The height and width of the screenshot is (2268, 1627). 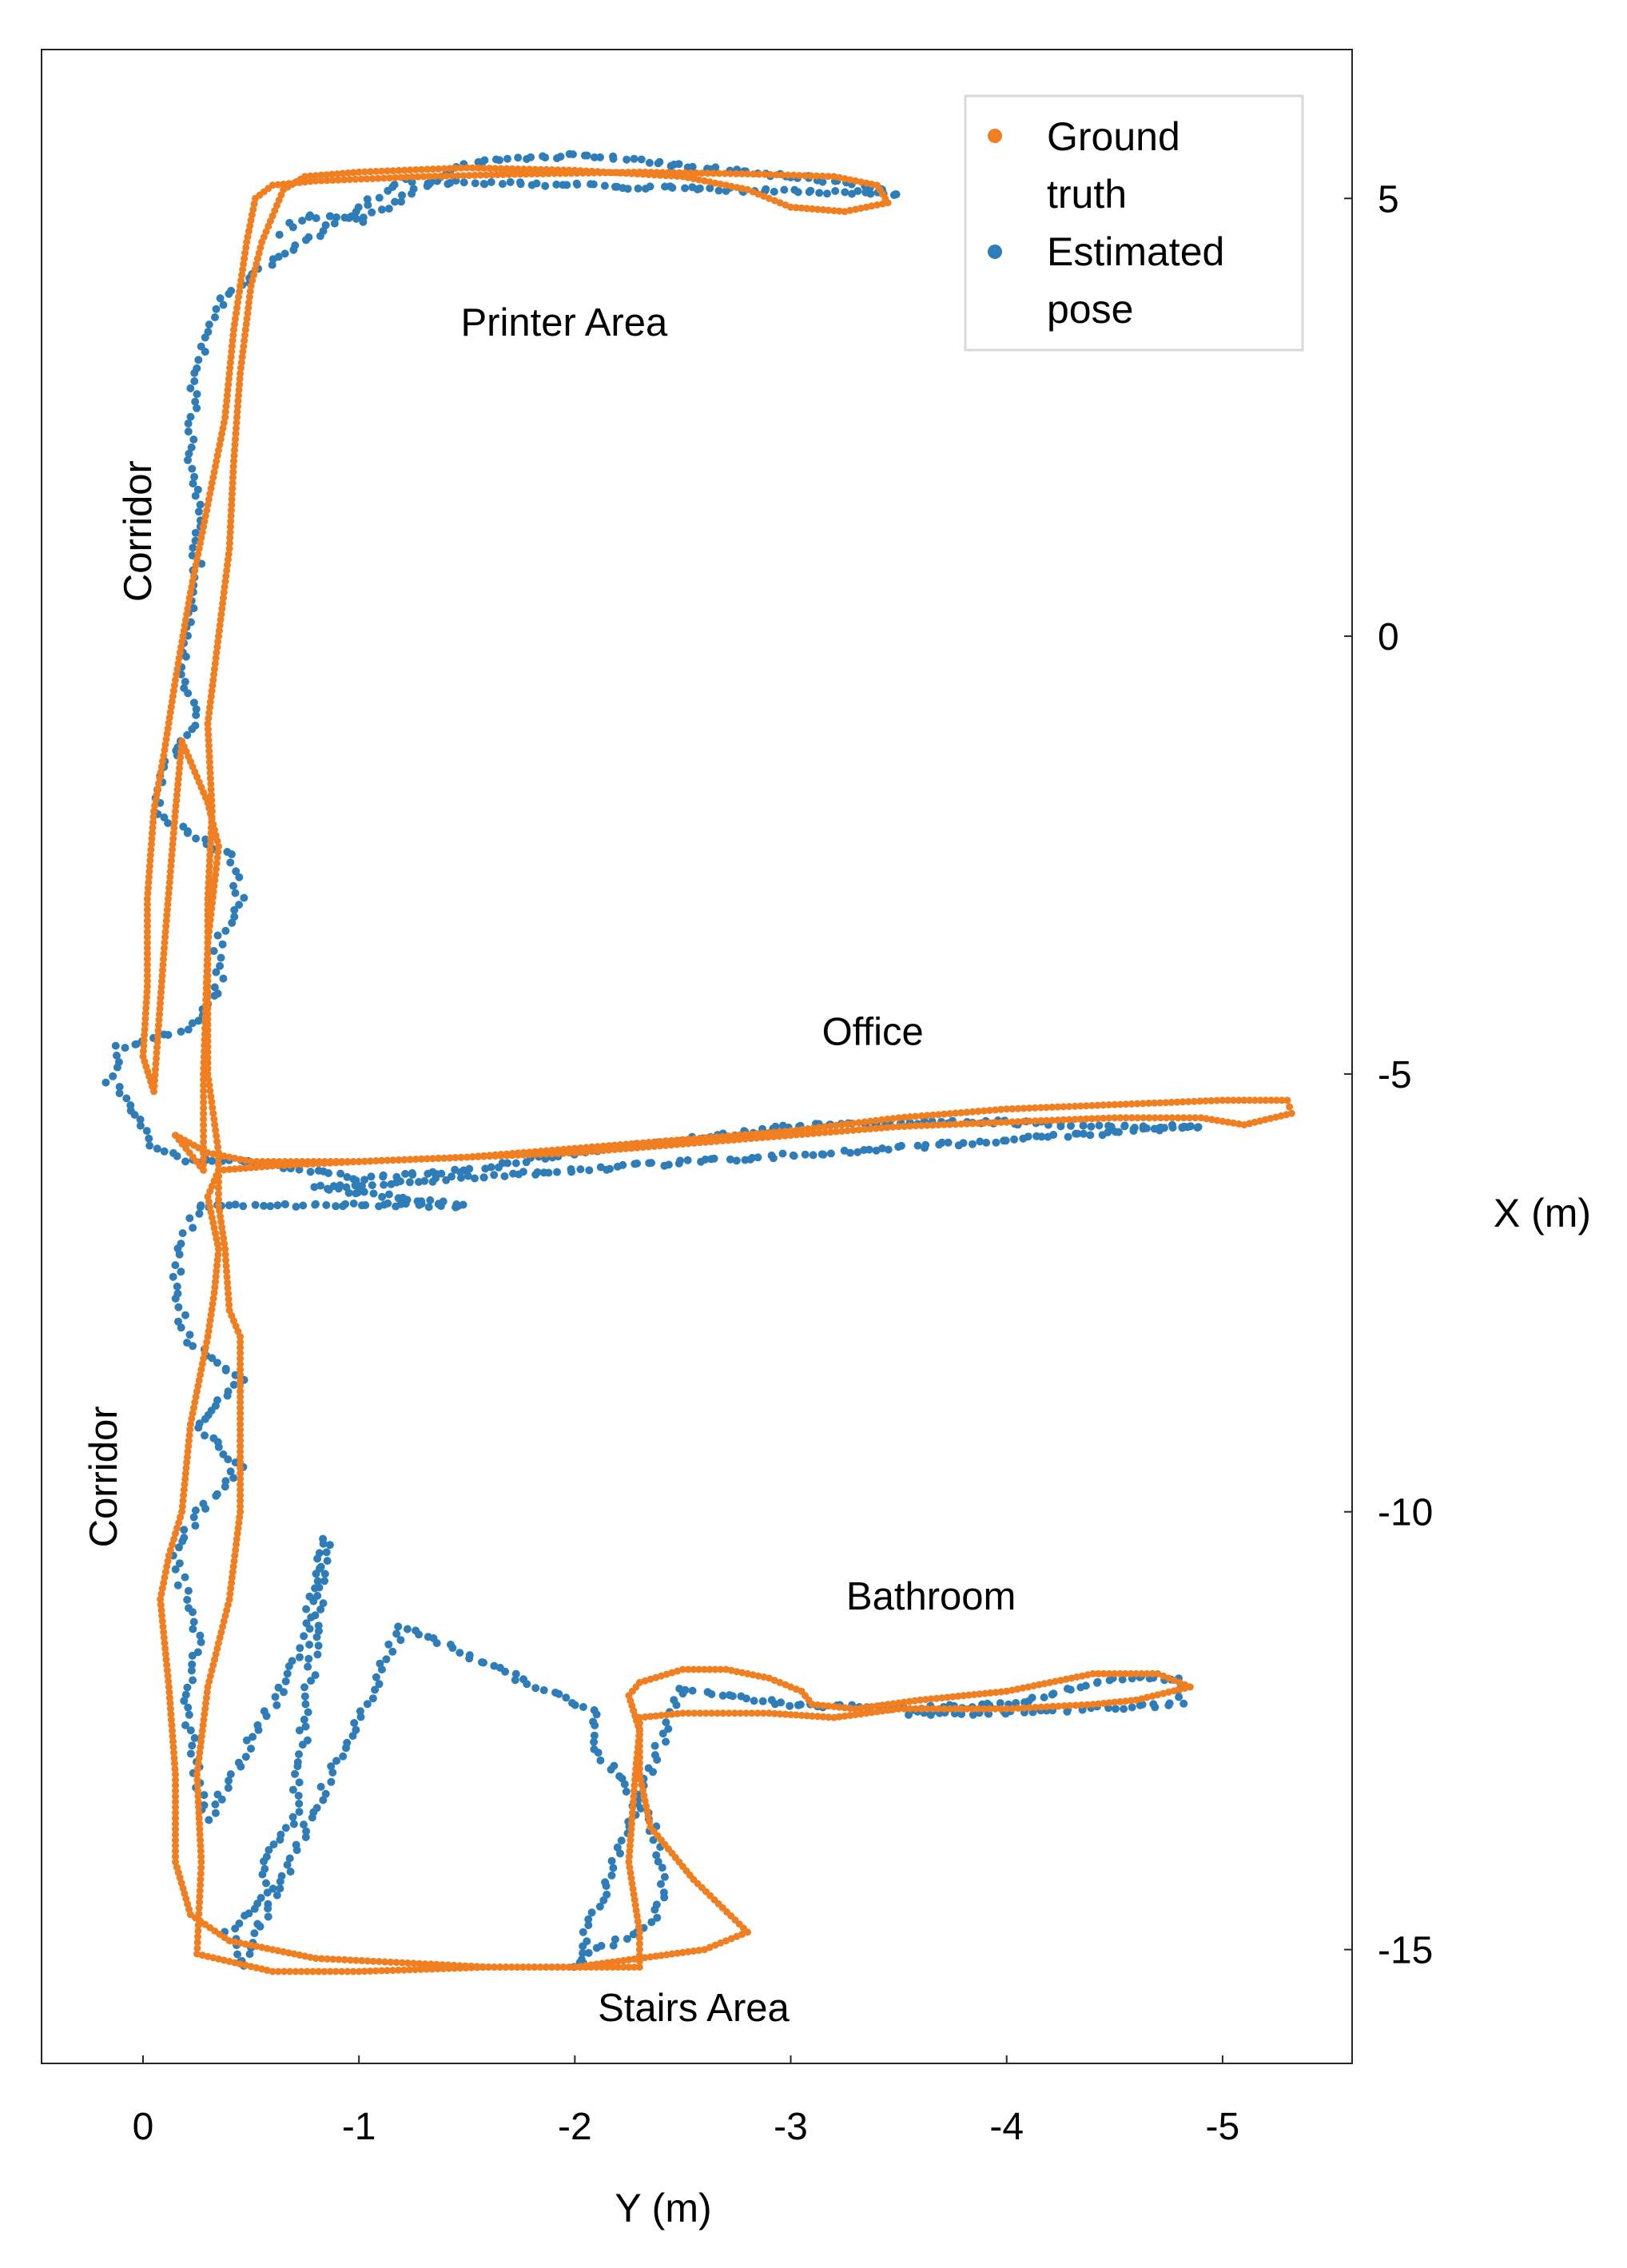 What do you see at coordinates (1388, 637) in the screenshot?
I see `y-tick-label: 0` at bounding box center [1388, 637].